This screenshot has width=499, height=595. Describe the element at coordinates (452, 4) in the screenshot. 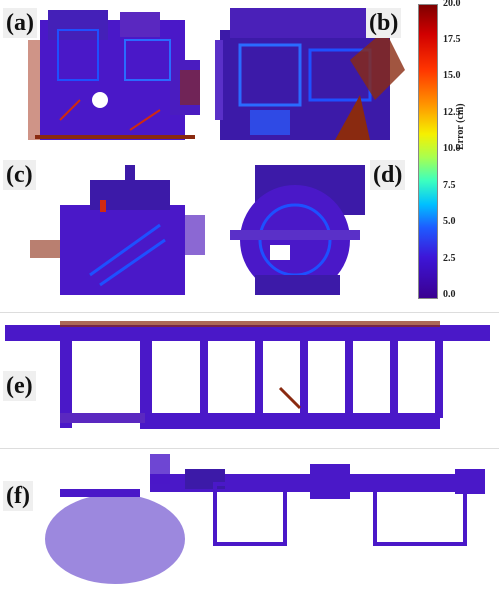

I see `colorbar-tick: 20.0` at that location.